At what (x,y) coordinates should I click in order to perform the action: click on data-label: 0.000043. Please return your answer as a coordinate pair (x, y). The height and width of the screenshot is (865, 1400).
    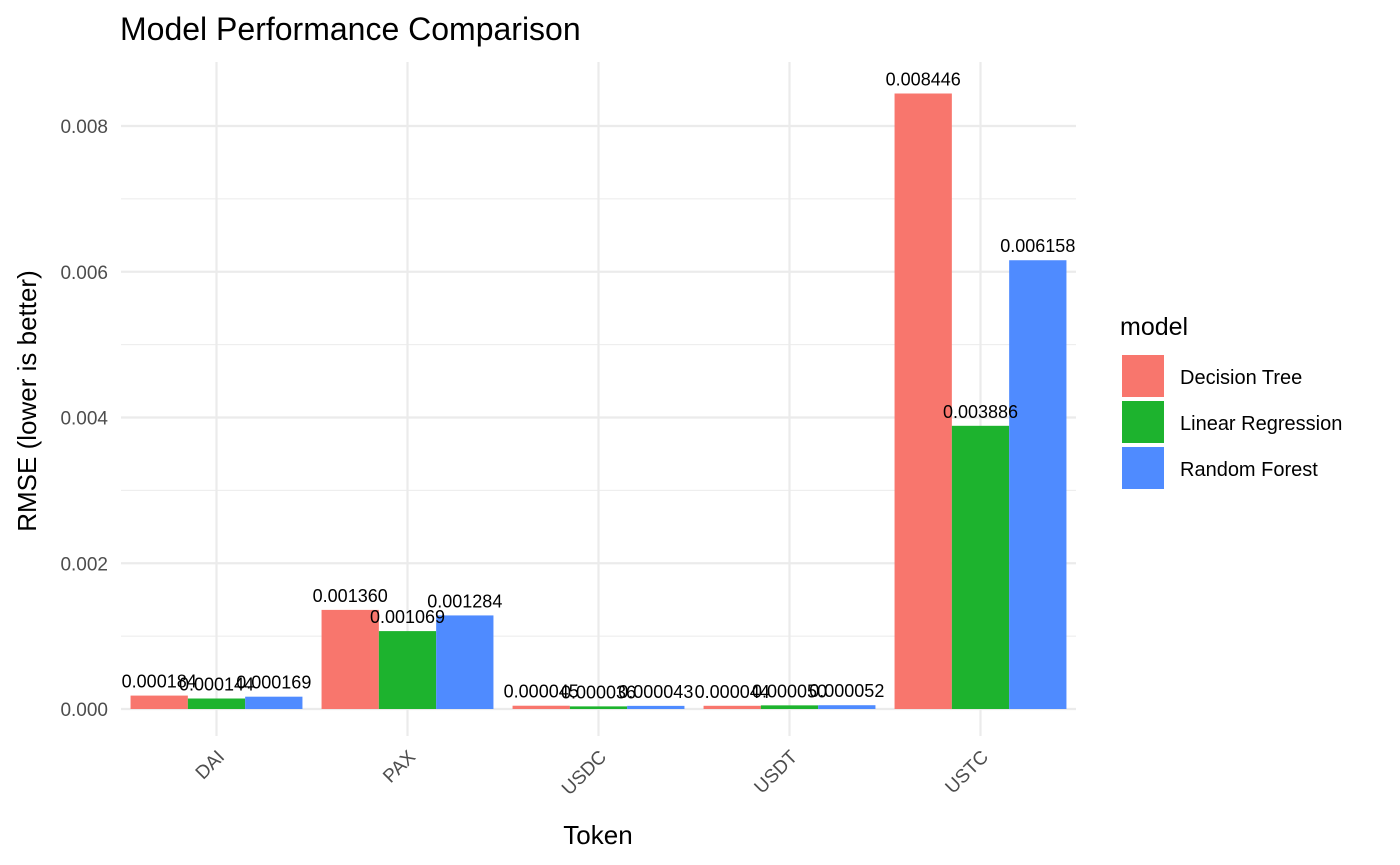
    Looking at the image, I should click on (655, 692).